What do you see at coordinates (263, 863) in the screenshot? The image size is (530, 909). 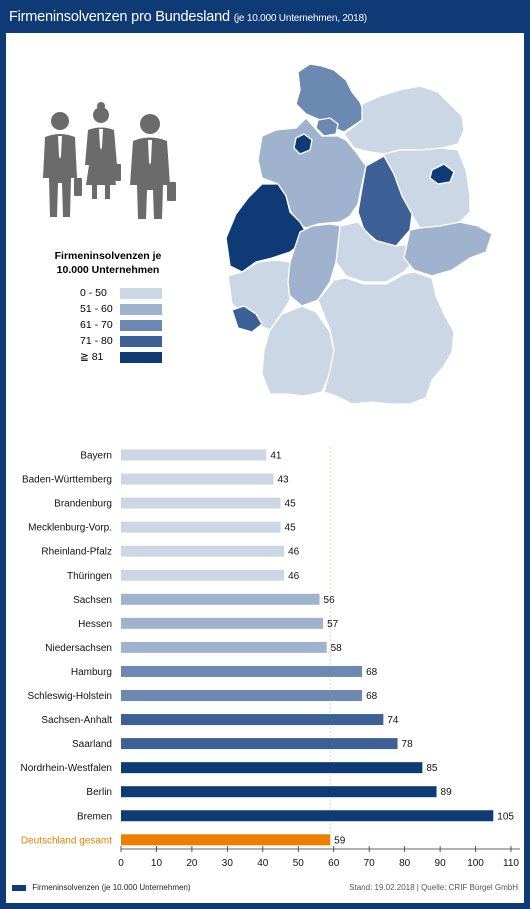 I see `x-tick-label: 40` at bounding box center [263, 863].